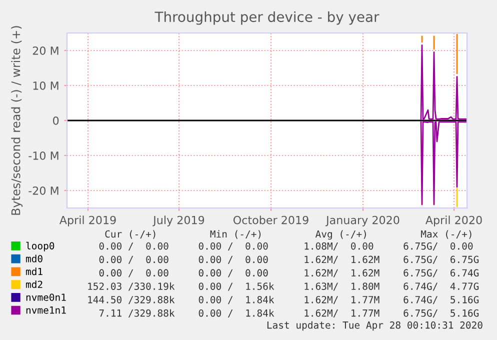 This screenshot has height=340, width=497. I want to click on legend-label: md2, so click(34, 284).